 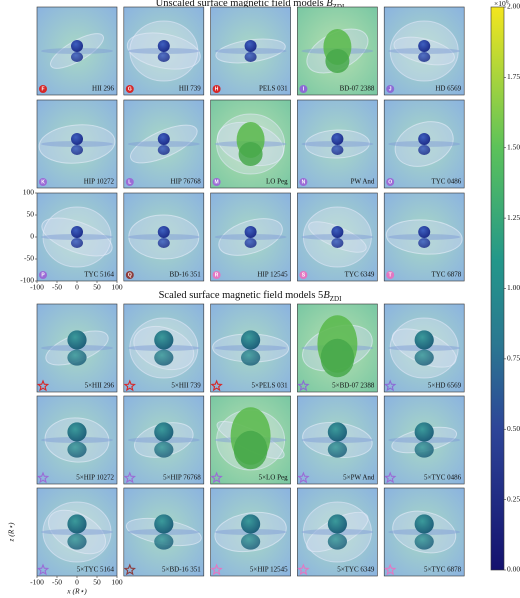 What do you see at coordinates (304, 90) in the screenshot?
I see `marker-letter: I` at bounding box center [304, 90].